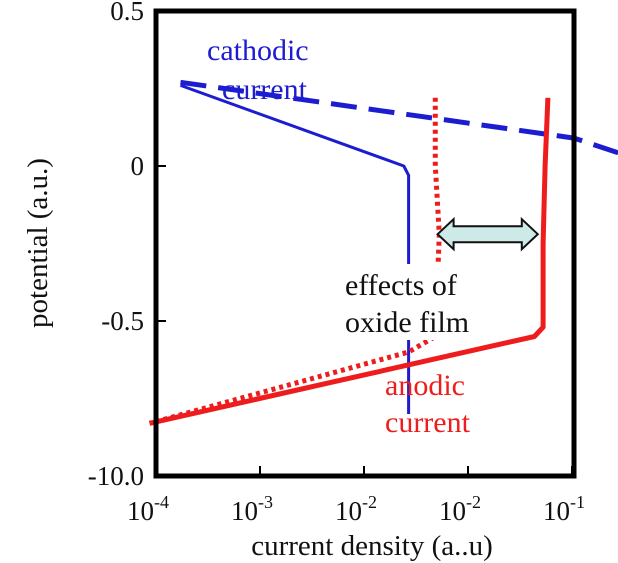 The height and width of the screenshot is (563, 618). I want to click on y-tick-label-3: -0.5, so click(122, 321).